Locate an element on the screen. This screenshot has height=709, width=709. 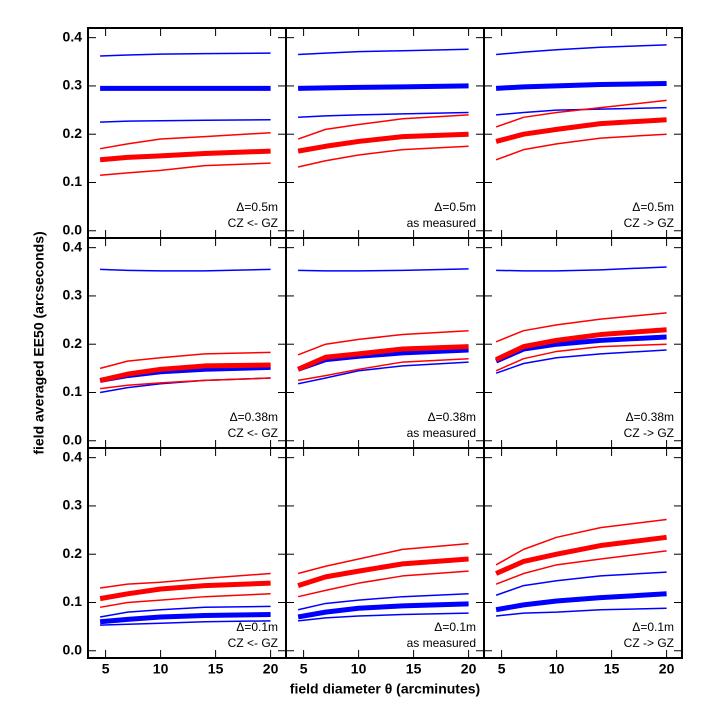
panel-frame is located at coordinates (583, 553).